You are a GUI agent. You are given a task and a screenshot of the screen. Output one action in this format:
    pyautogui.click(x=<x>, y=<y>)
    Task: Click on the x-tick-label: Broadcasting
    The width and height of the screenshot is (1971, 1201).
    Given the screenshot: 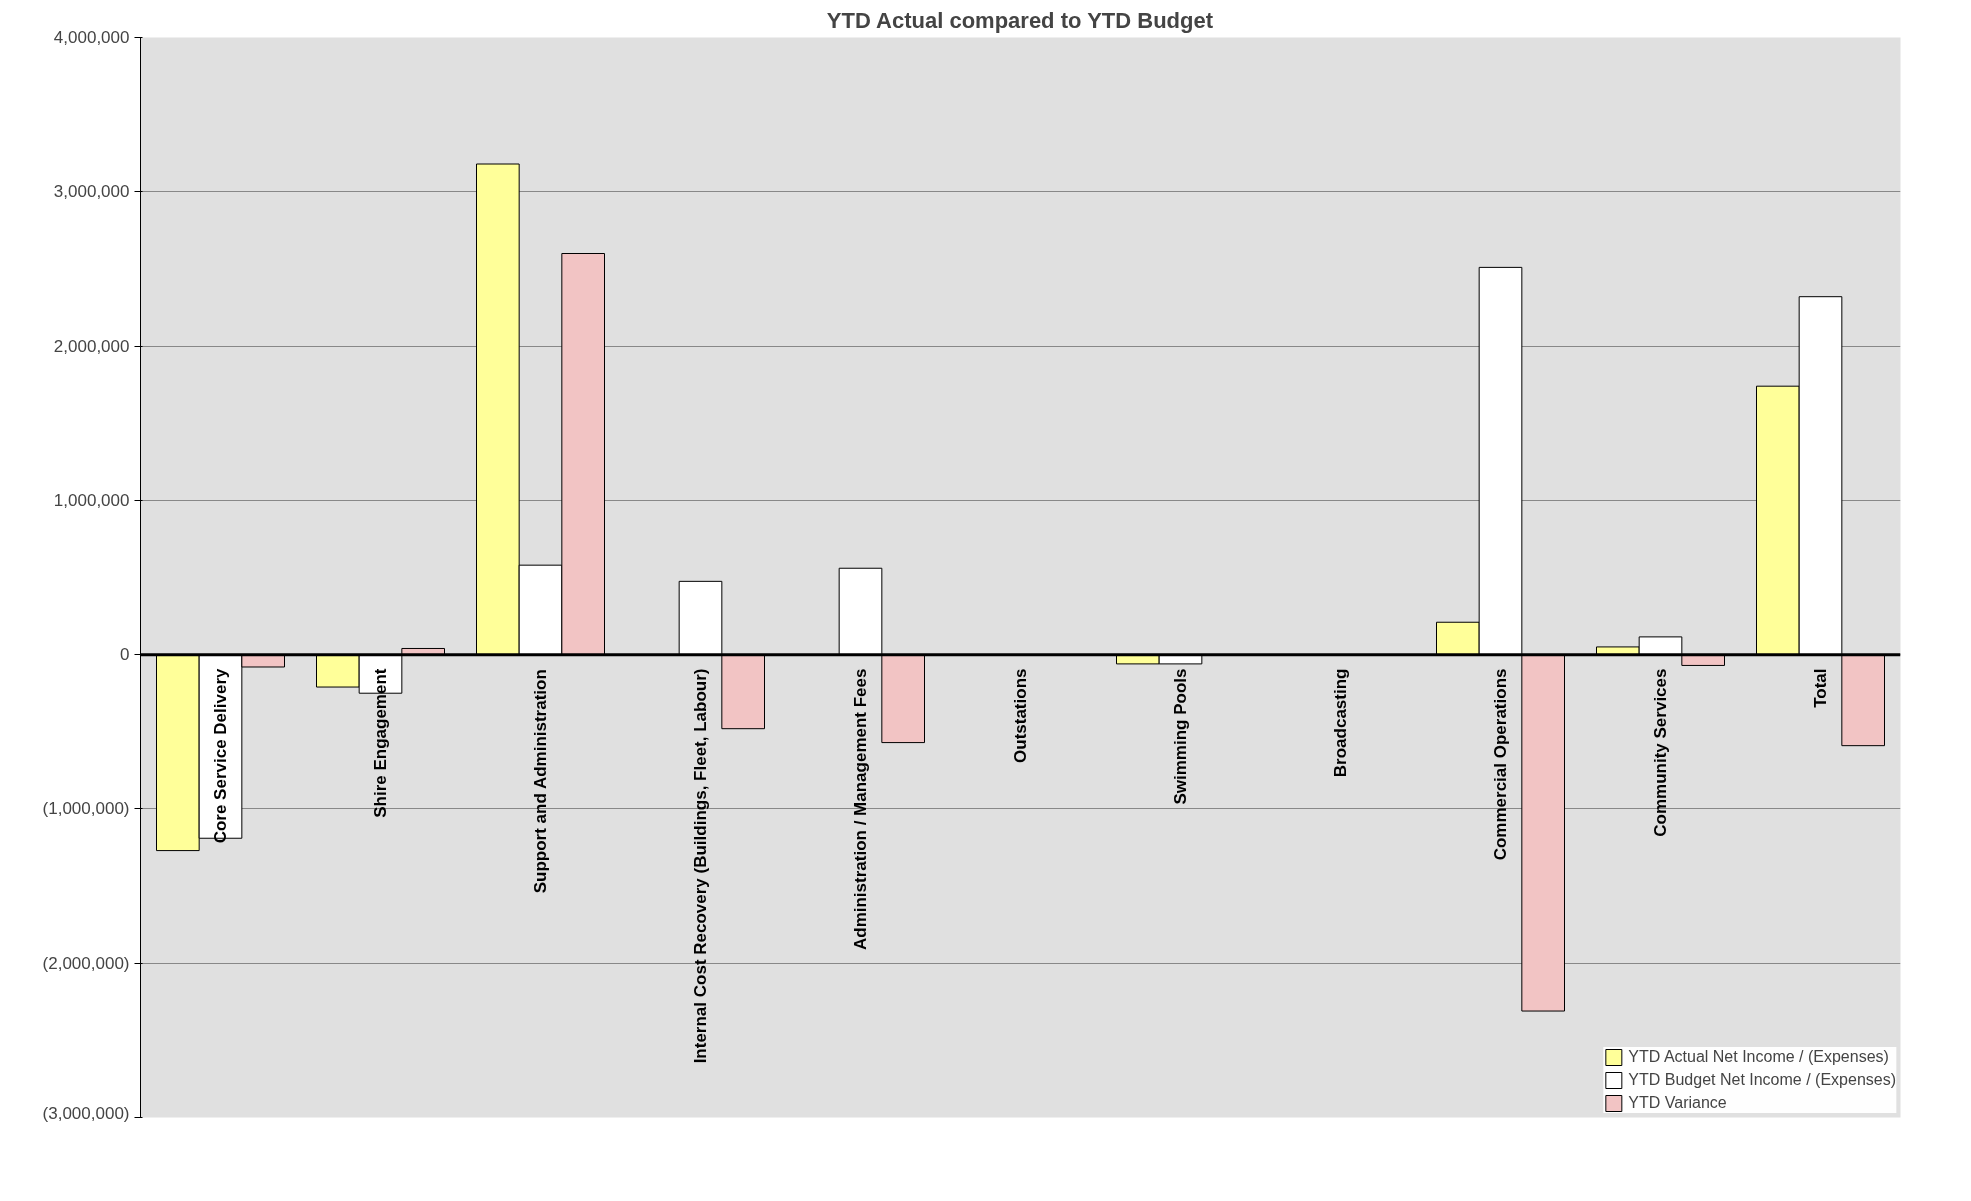 What is the action you would take?
    pyautogui.click(x=1340, y=723)
    